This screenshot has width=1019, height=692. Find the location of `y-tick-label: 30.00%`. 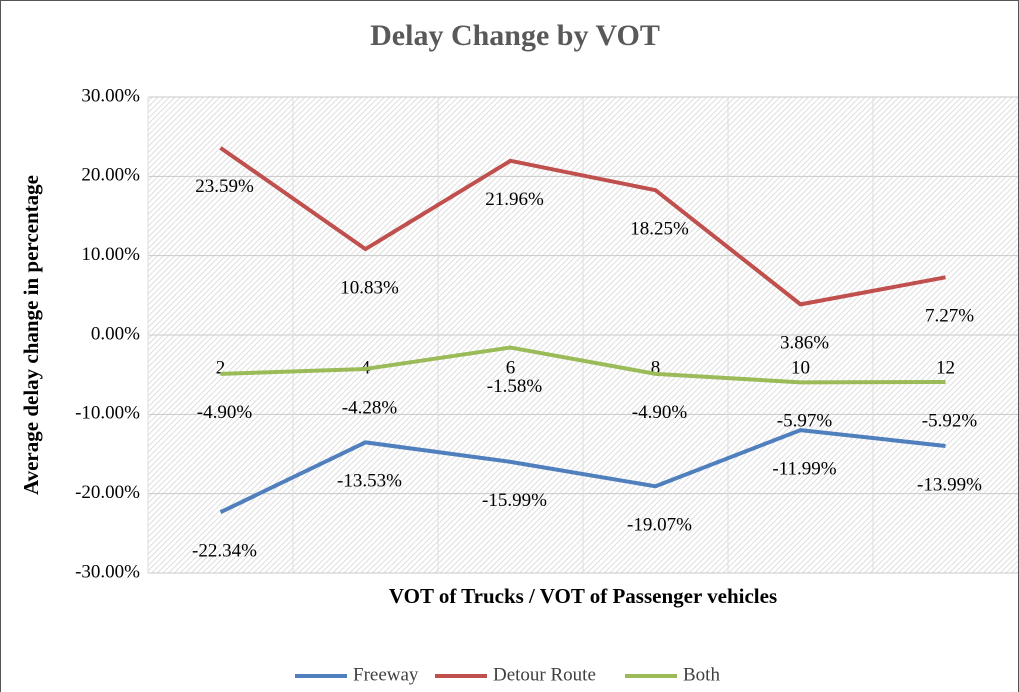

y-tick-label: 30.00% is located at coordinates (110, 95).